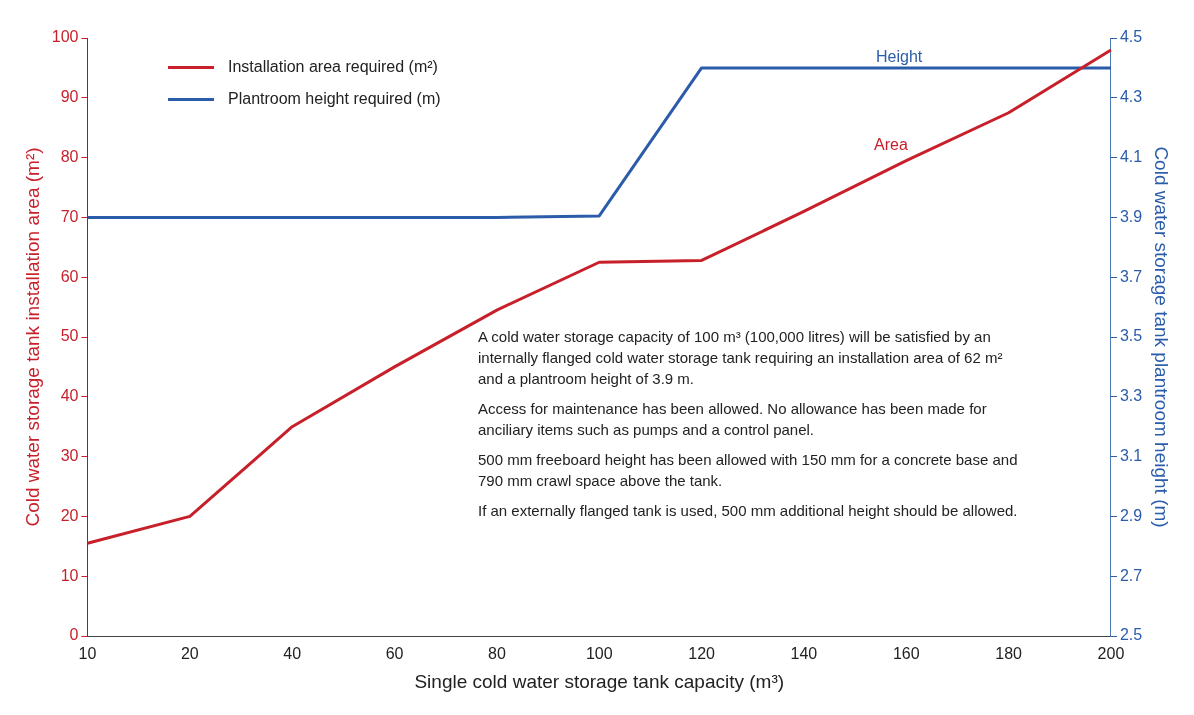  Describe the element at coordinates (1131, 37) in the screenshot. I see `y2-tick-label: 4.5` at that location.